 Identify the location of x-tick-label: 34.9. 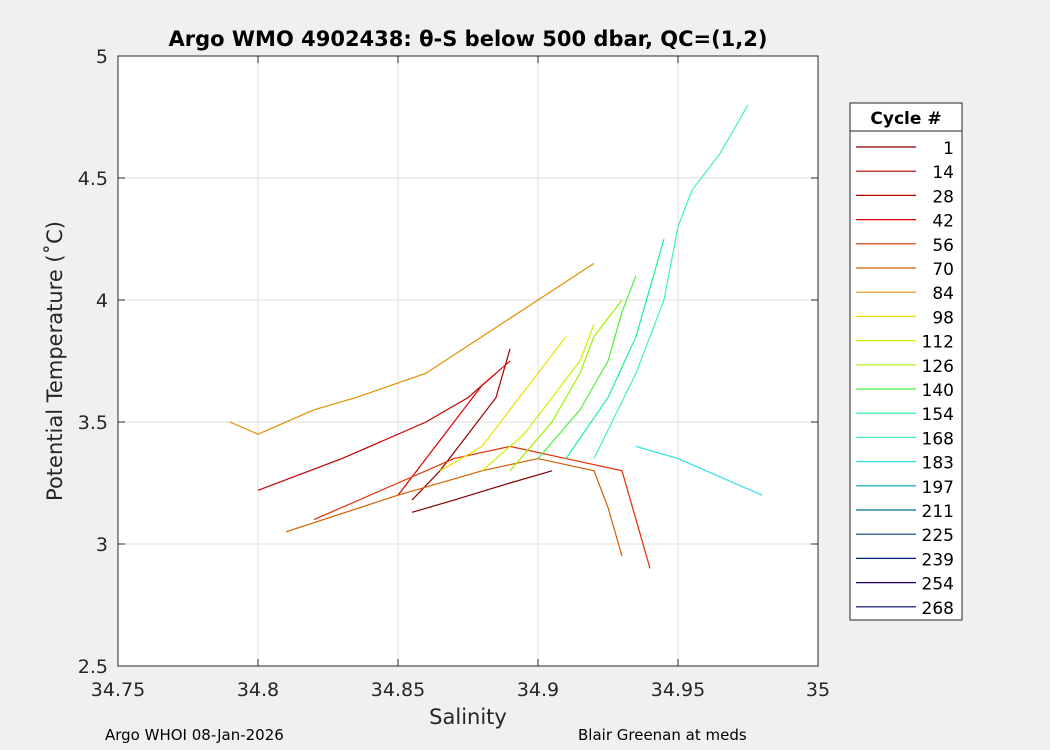
(538, 690).